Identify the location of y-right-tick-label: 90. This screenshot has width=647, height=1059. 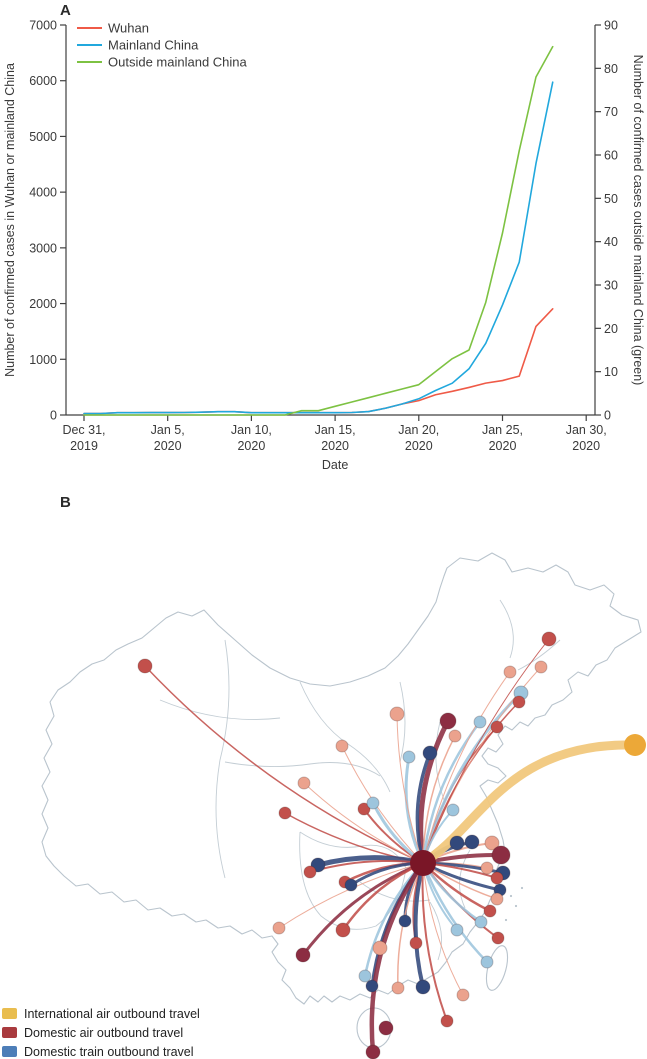
(611, 26).